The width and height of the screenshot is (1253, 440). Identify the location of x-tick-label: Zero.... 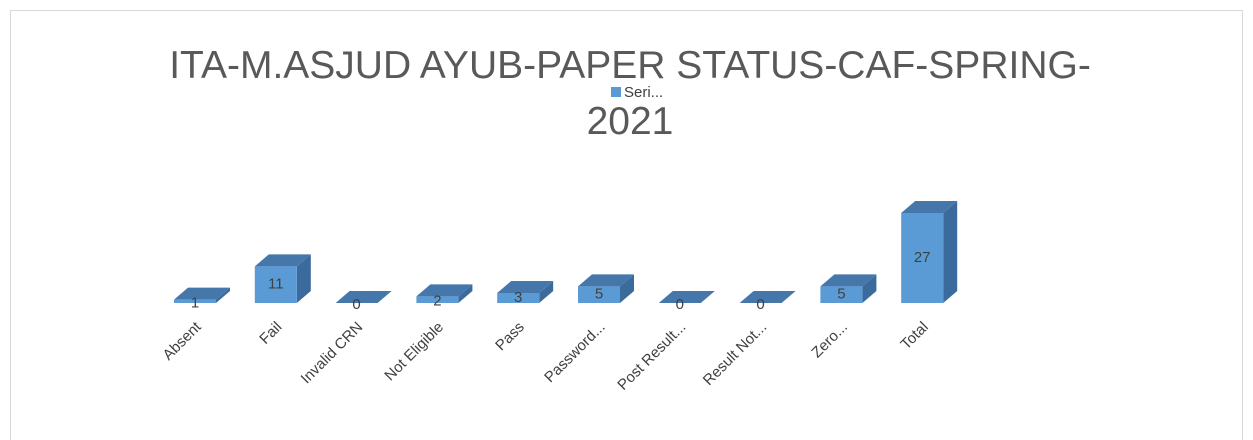
(829, 340).